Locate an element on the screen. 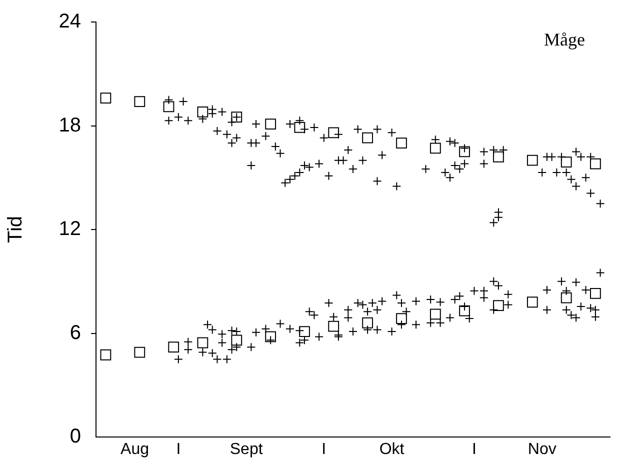 The image size is (618, 469). y-tick-label: 6 is located at coordinates (75, 333).